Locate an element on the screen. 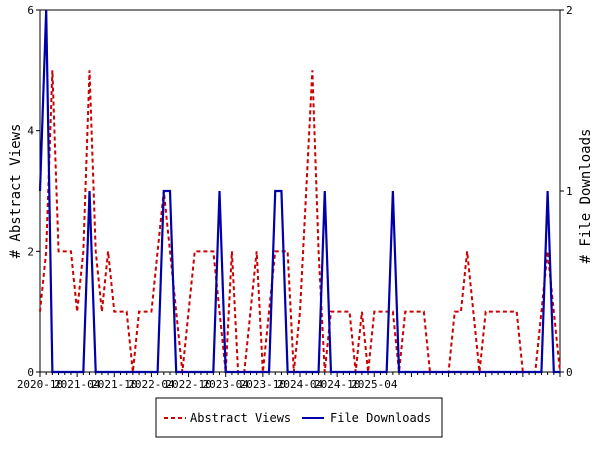  legend-label-file-downloads: File Downloads is located at coordinates (380, 418).